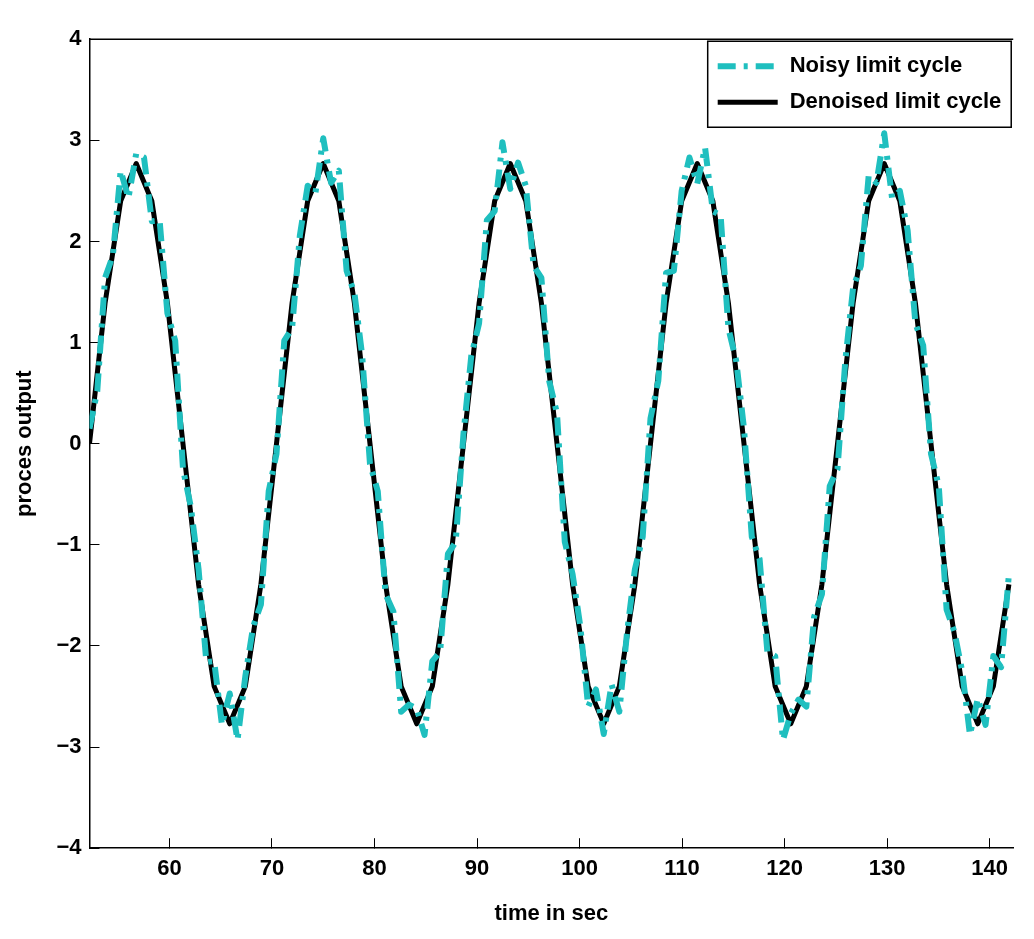 This screenshot has height=939, width=1034. I want to click on legend-label: Noisy limit cycle, so click(876, 65).